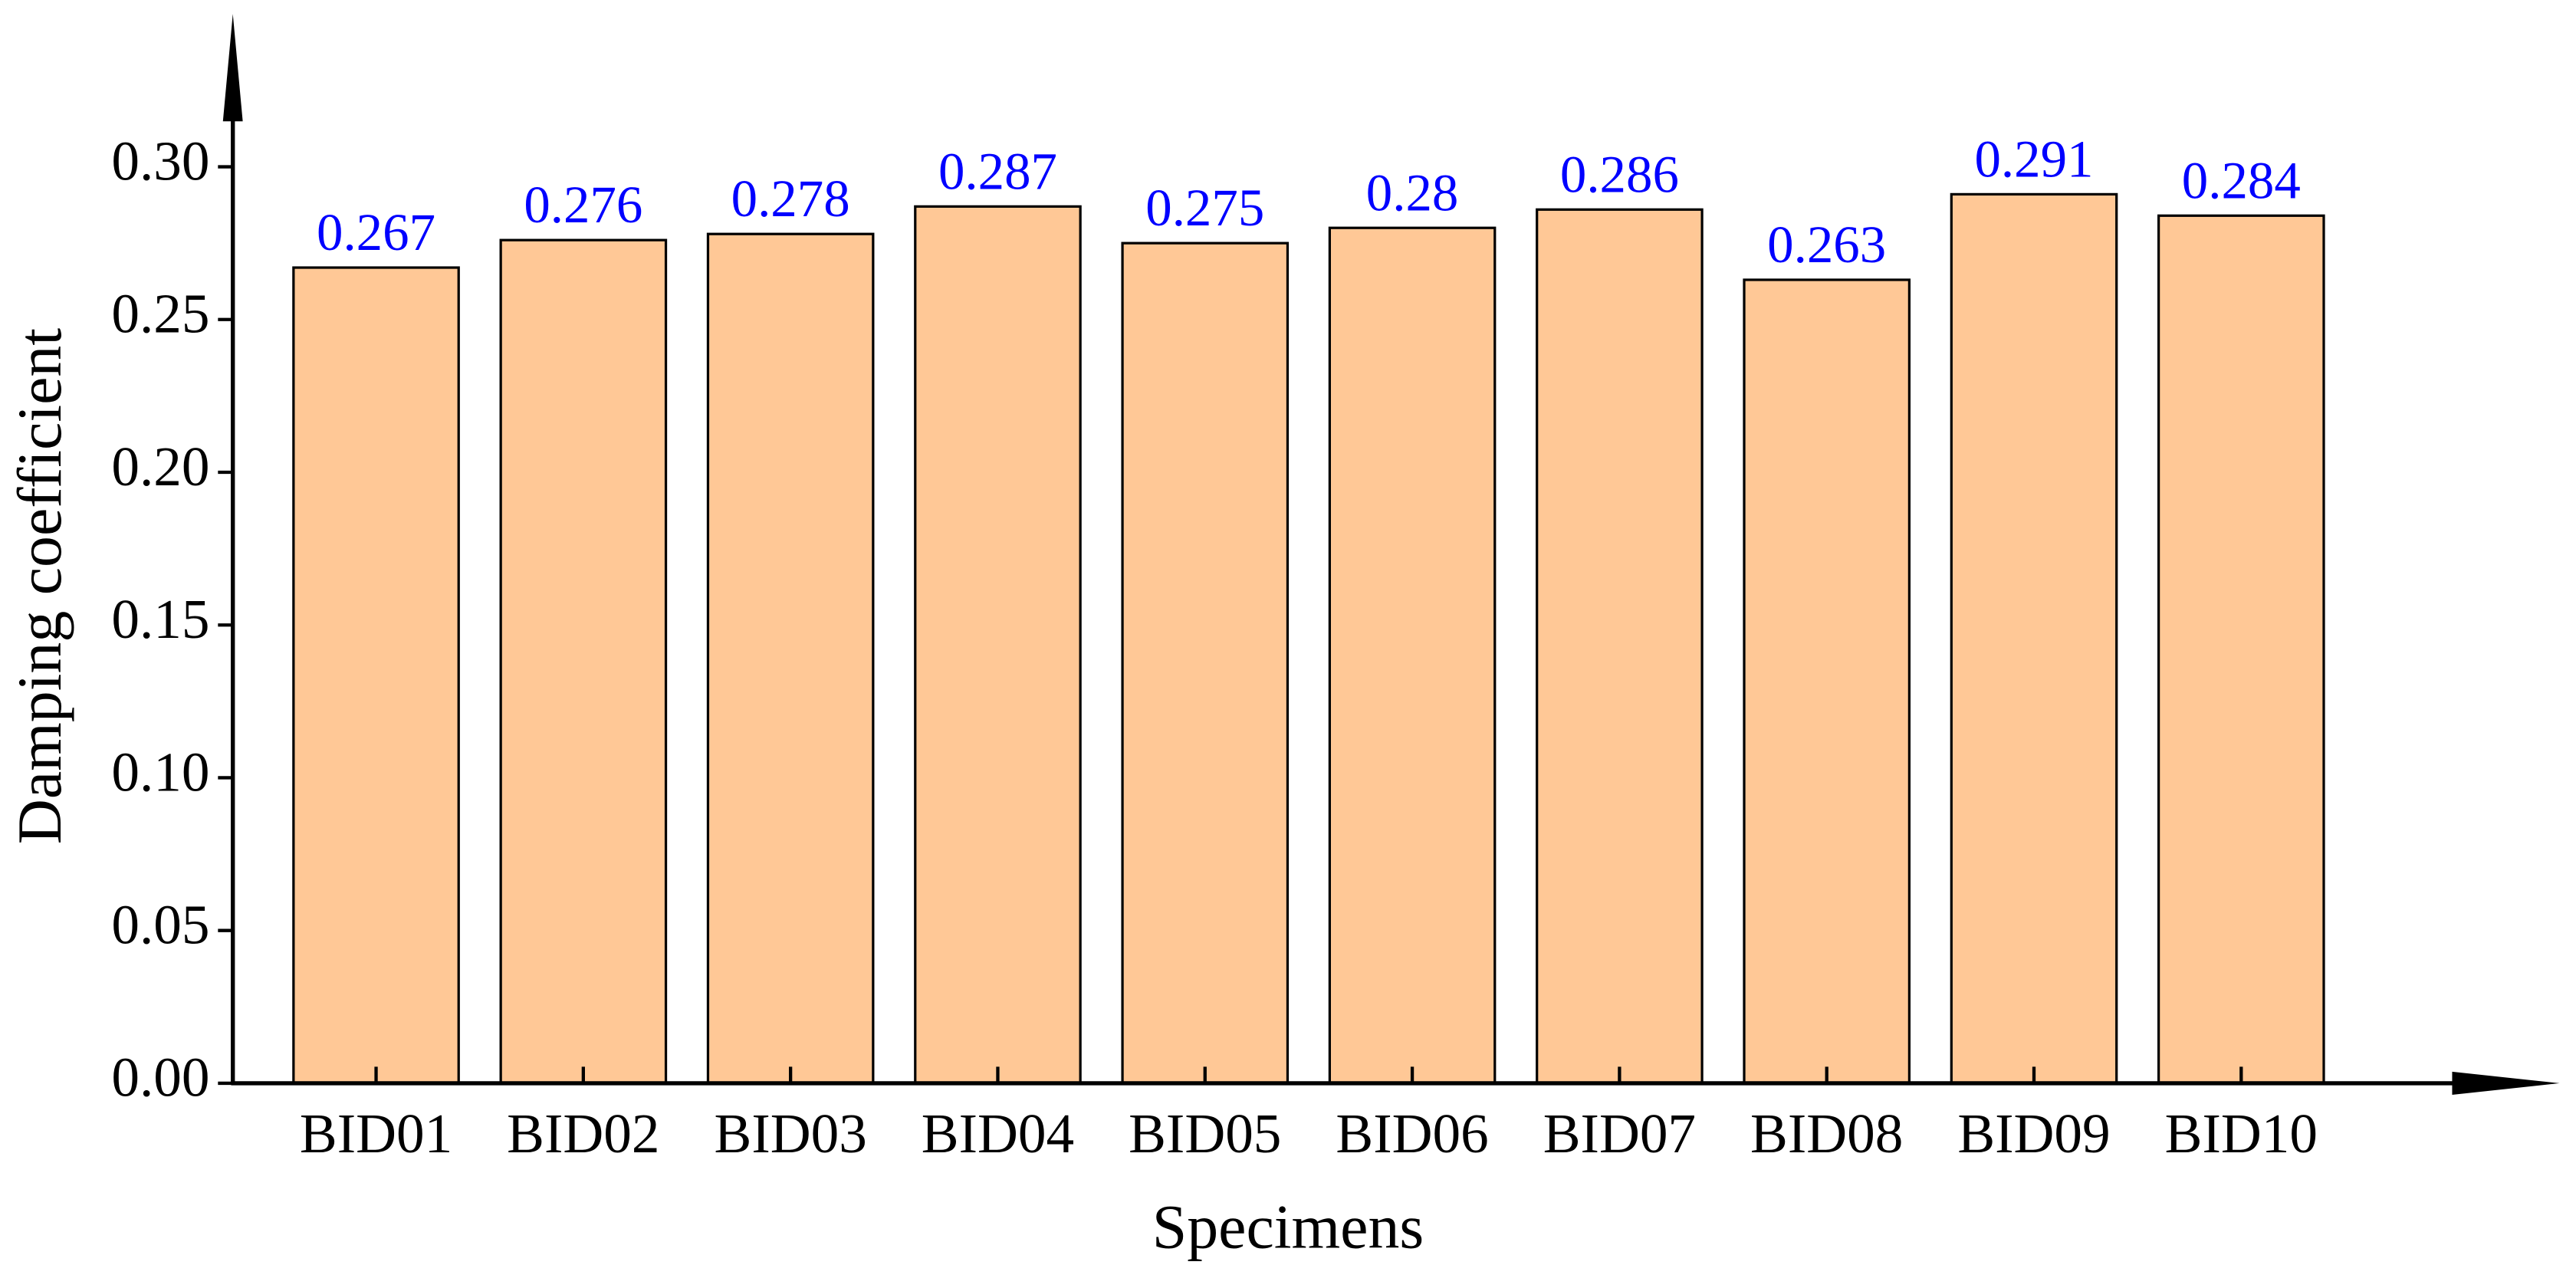 The image size is (2576, 1288). What do you see at coordinates (1412, 192) in the screenshot?
I see `value-label: 0.28` at bounding box center [1412, 192].